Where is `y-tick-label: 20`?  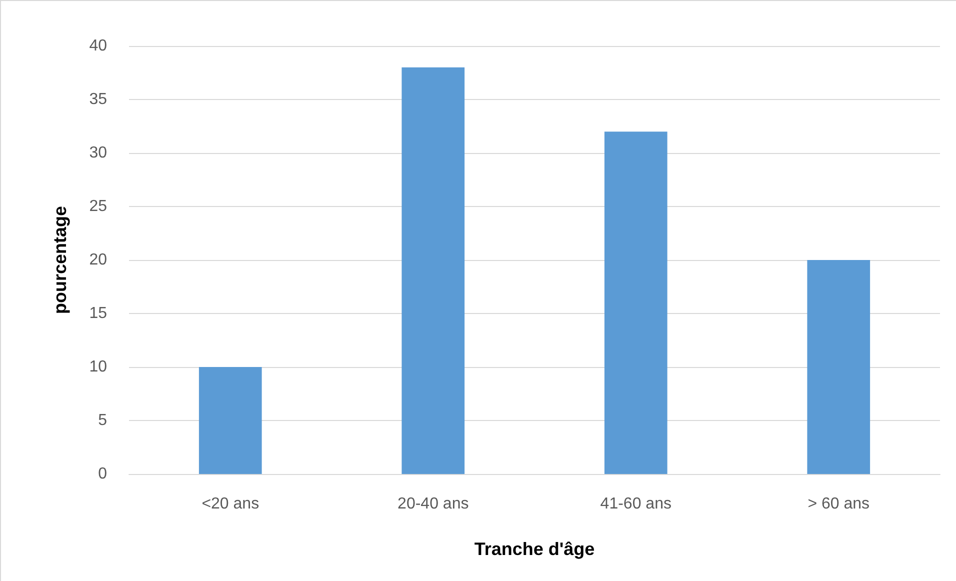 y-tick-label: 20 is located at coordinates (98, 260).